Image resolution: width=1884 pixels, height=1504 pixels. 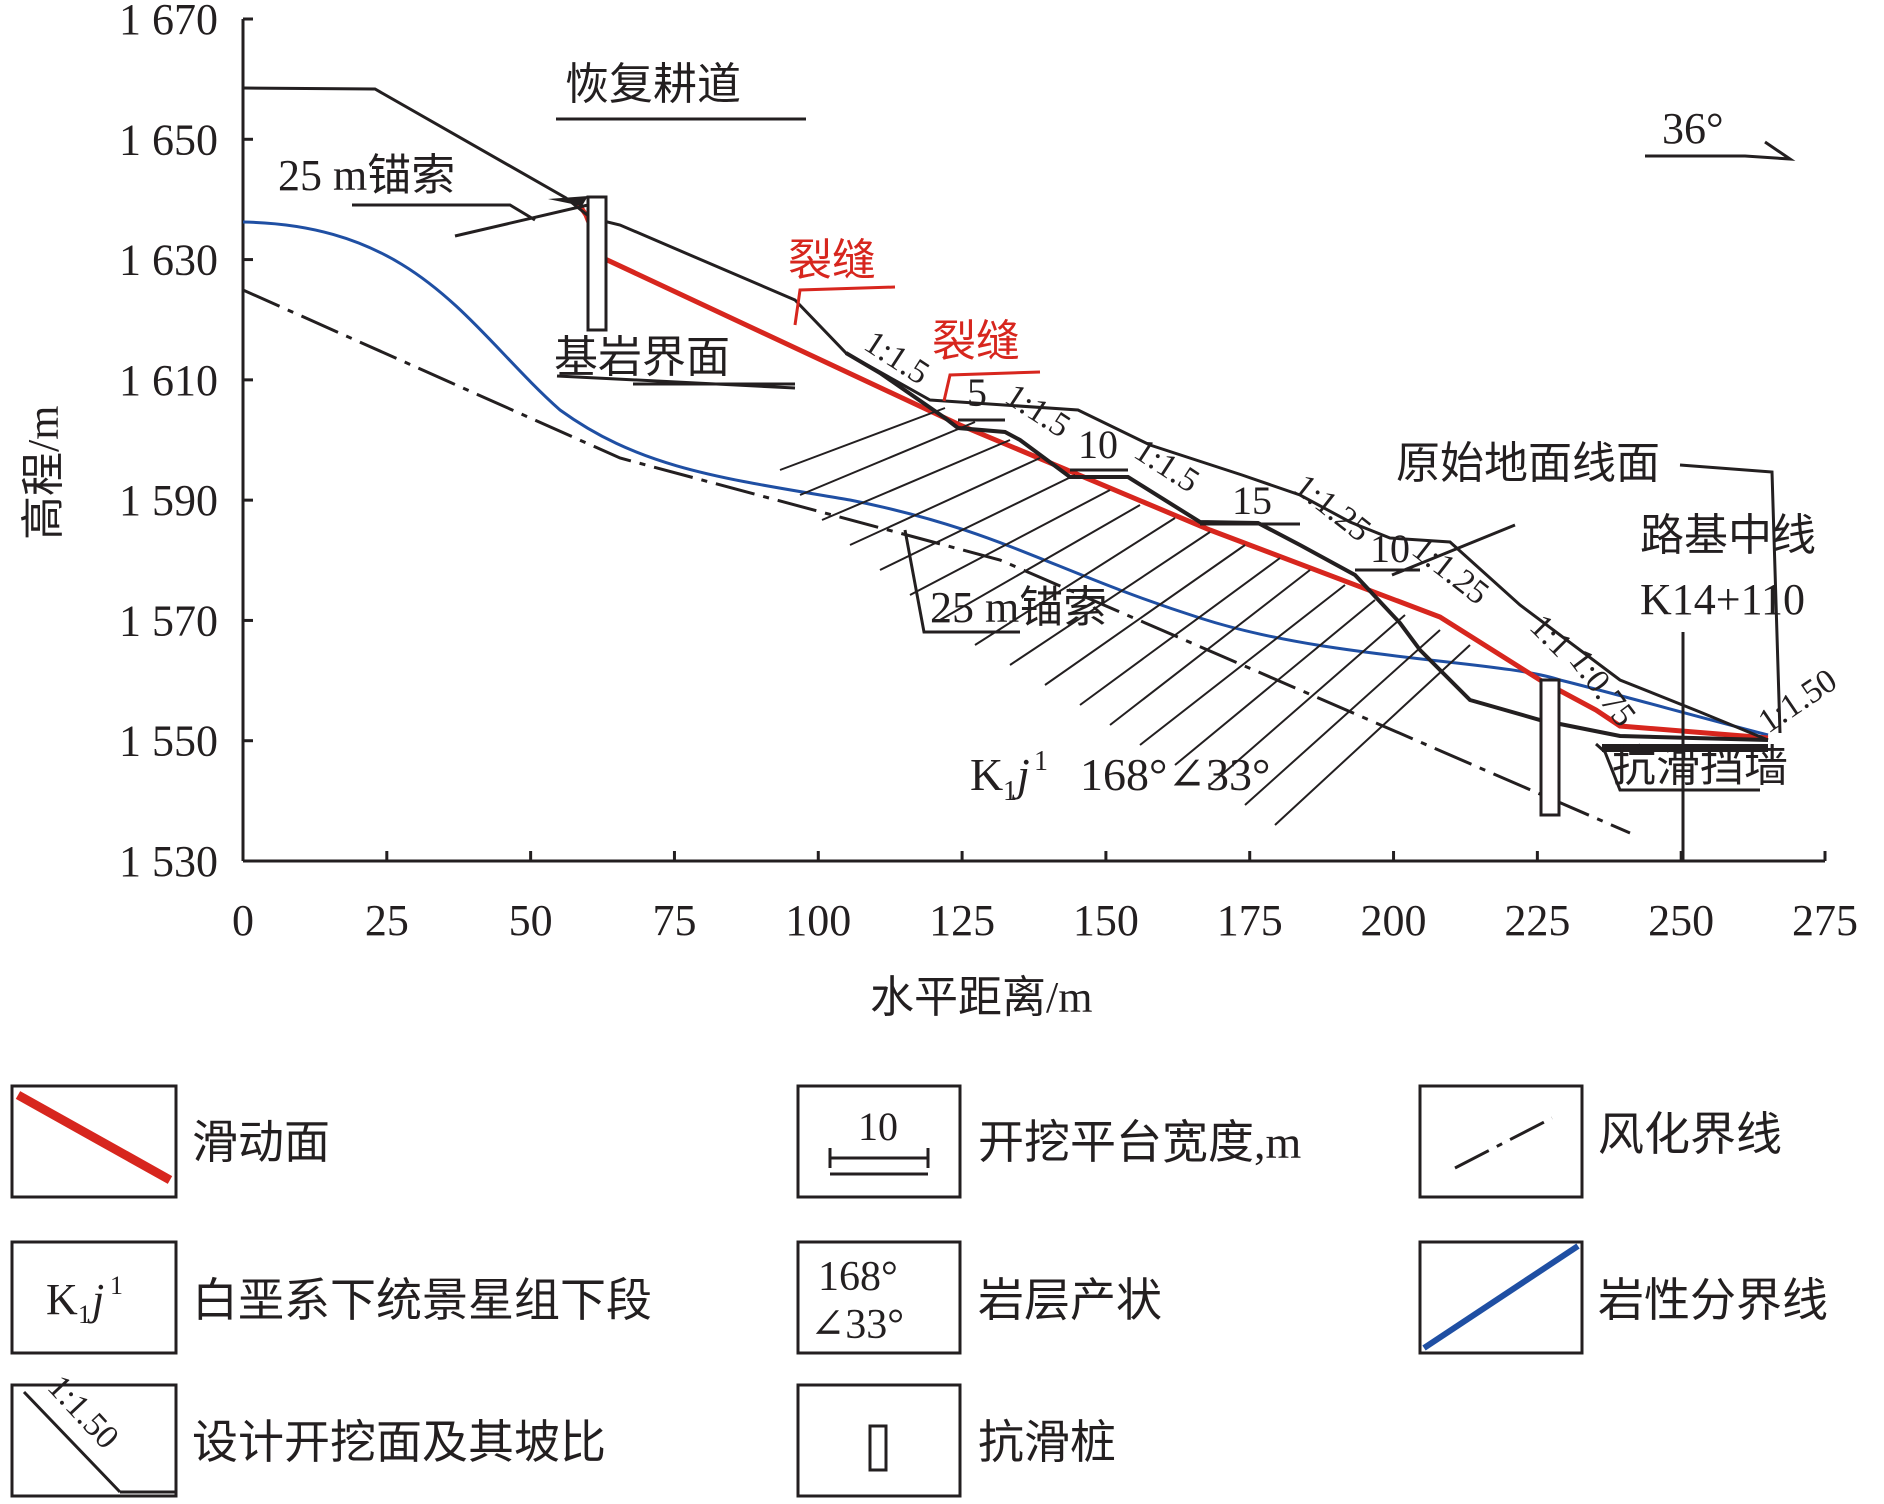 What do you see at coordinates (976, 341) in the screenshot?
I see `crack-2-label: 裂缝` at bounding box center [976, 341].